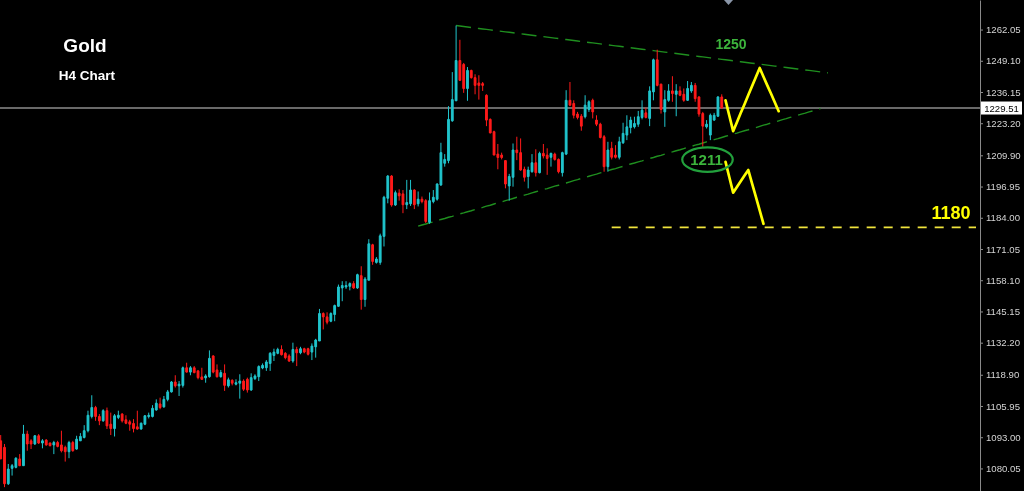 Image resolution: width=1024 pixels, height=491 pixels. What do you see at coordinates (1003, 437) in the screenshot?
I see `y-tick-label: 1093.00` at bounding box center [1003, 437].